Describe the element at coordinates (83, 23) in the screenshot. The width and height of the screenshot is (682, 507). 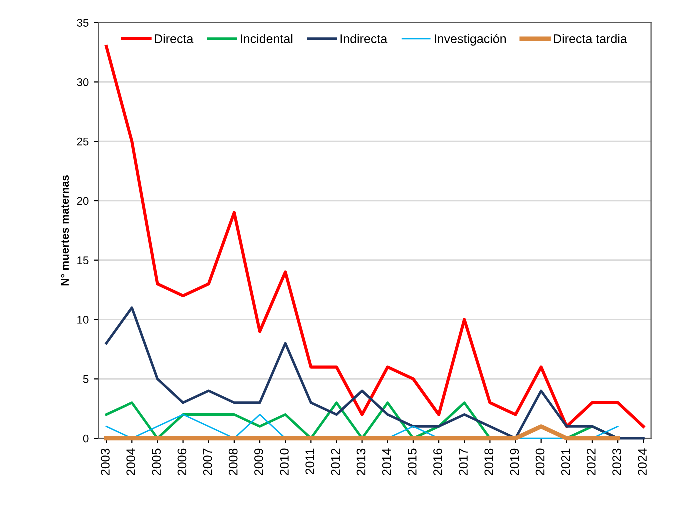
I see `y-tick-label: 35` at that location.